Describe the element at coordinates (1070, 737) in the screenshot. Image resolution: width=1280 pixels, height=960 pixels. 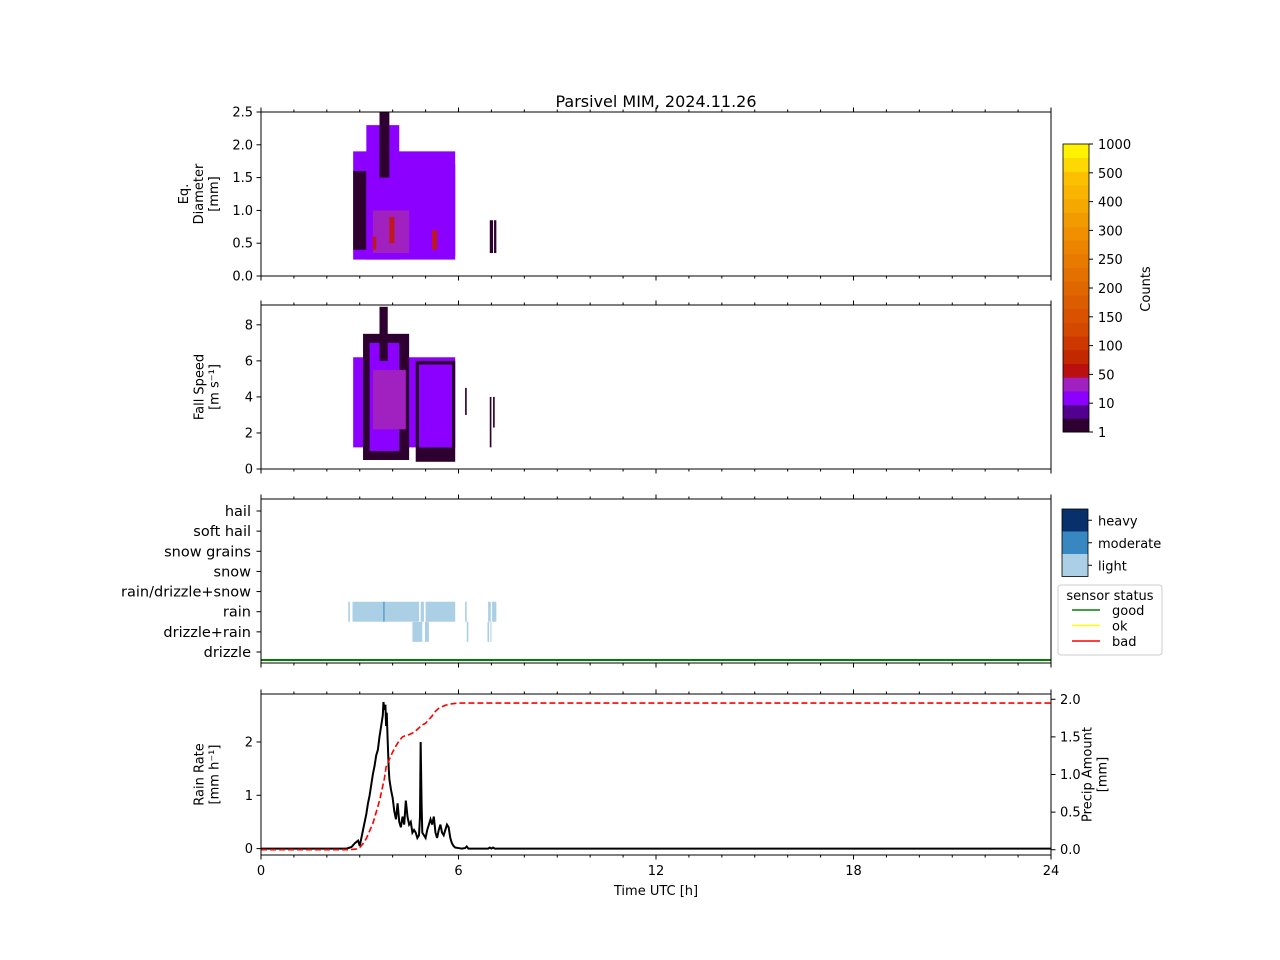
I see `y2-tick-label: 1.5` at that location.